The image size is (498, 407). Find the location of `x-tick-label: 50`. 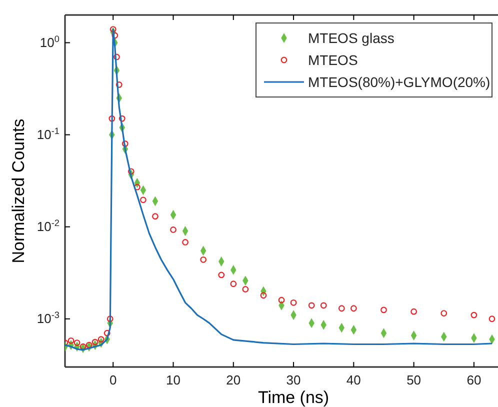

x-tick-label: 50 is located at coordinates (414, 380).